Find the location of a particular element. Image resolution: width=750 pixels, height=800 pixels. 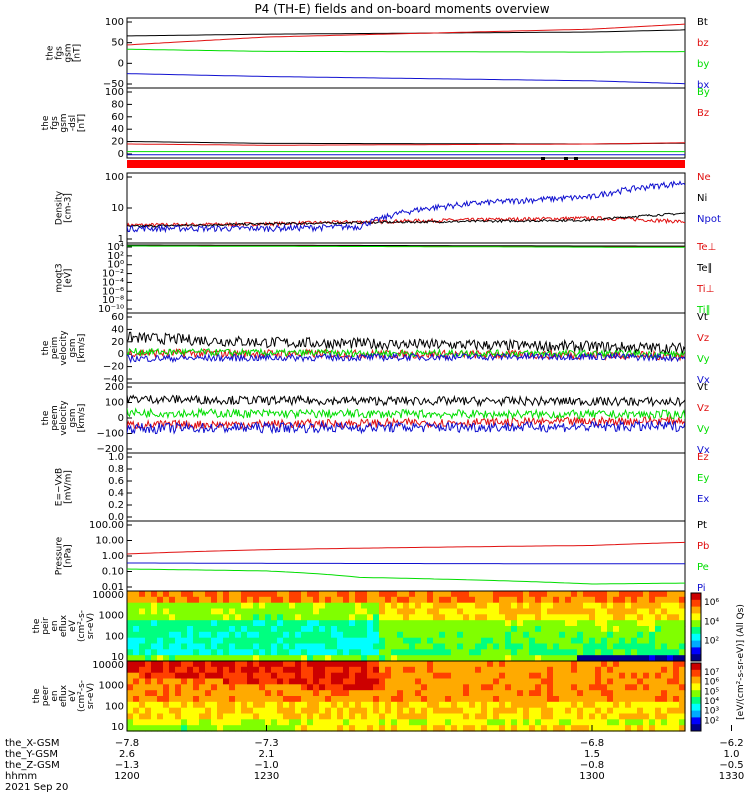

panel-ytick: 1.00 is located at coordinates (113, 556).